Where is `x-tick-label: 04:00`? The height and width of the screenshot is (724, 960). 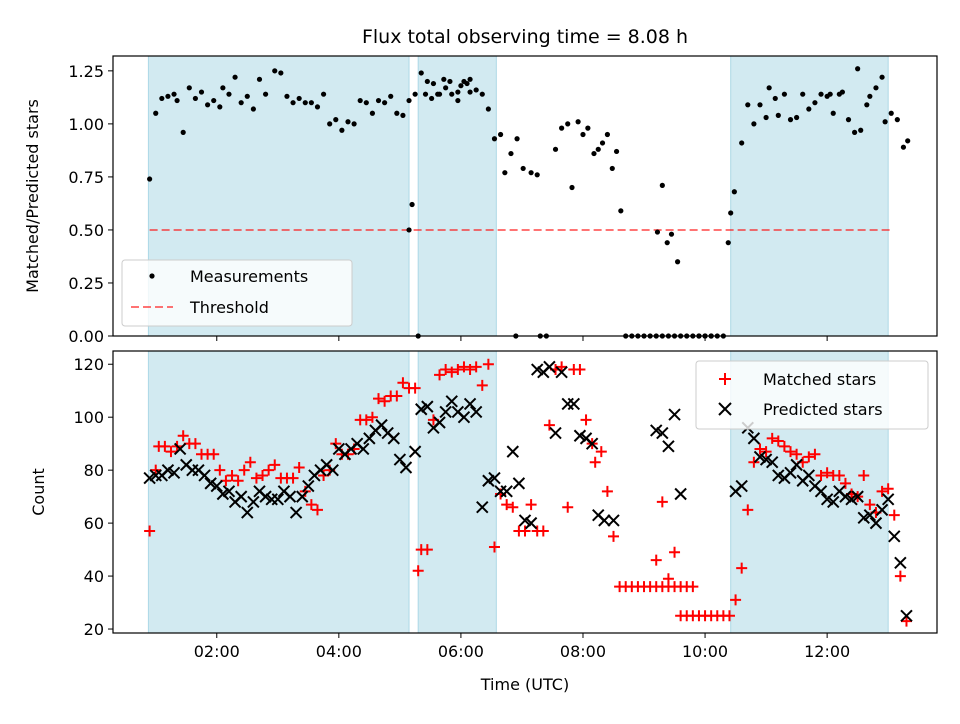
x-tick-label: 04:00 is located at coordinates (339, 651).